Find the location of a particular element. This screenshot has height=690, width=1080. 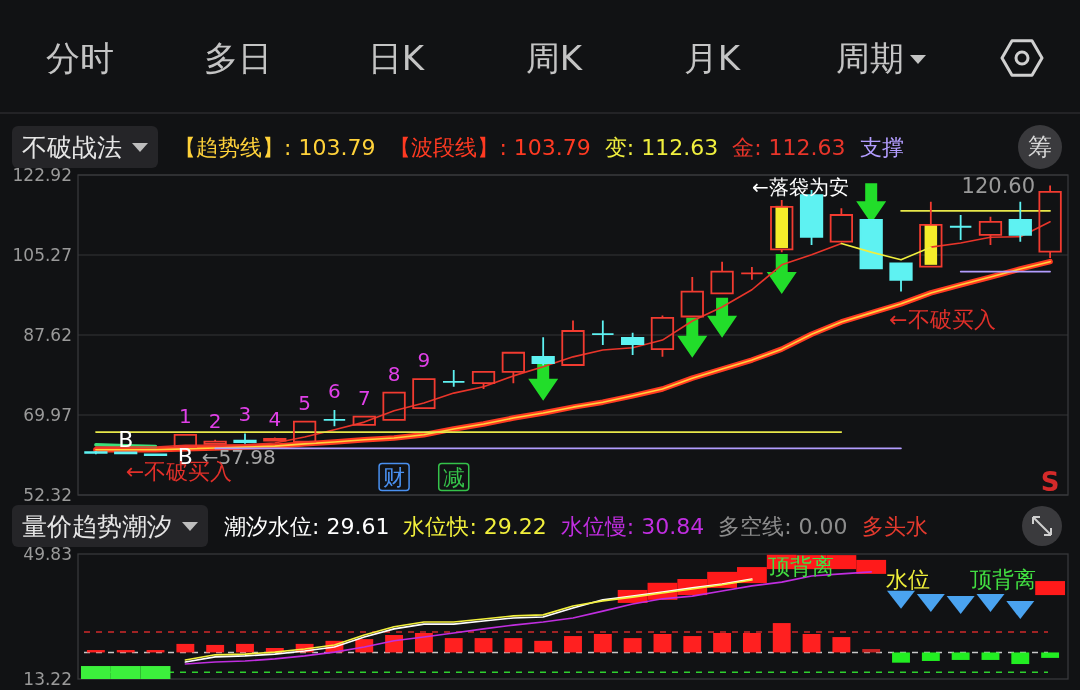

text: 变: 112.63 is located at coordinates (661, 147).